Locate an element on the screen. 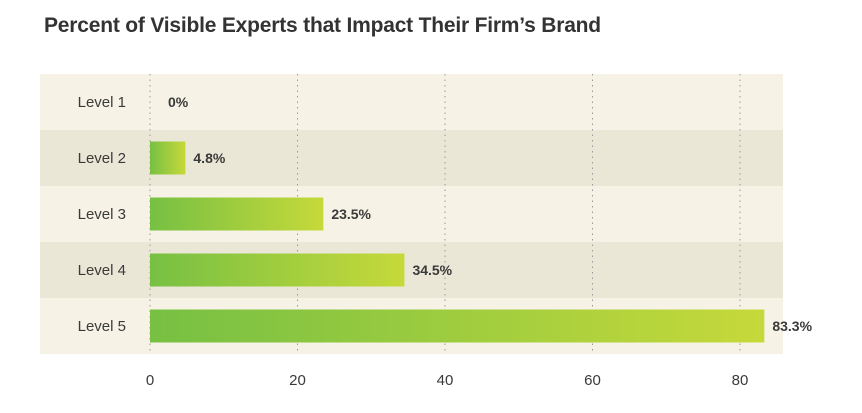 The image size is (862, 413). value-label: 4.8% is located at coordinates (209, 158).